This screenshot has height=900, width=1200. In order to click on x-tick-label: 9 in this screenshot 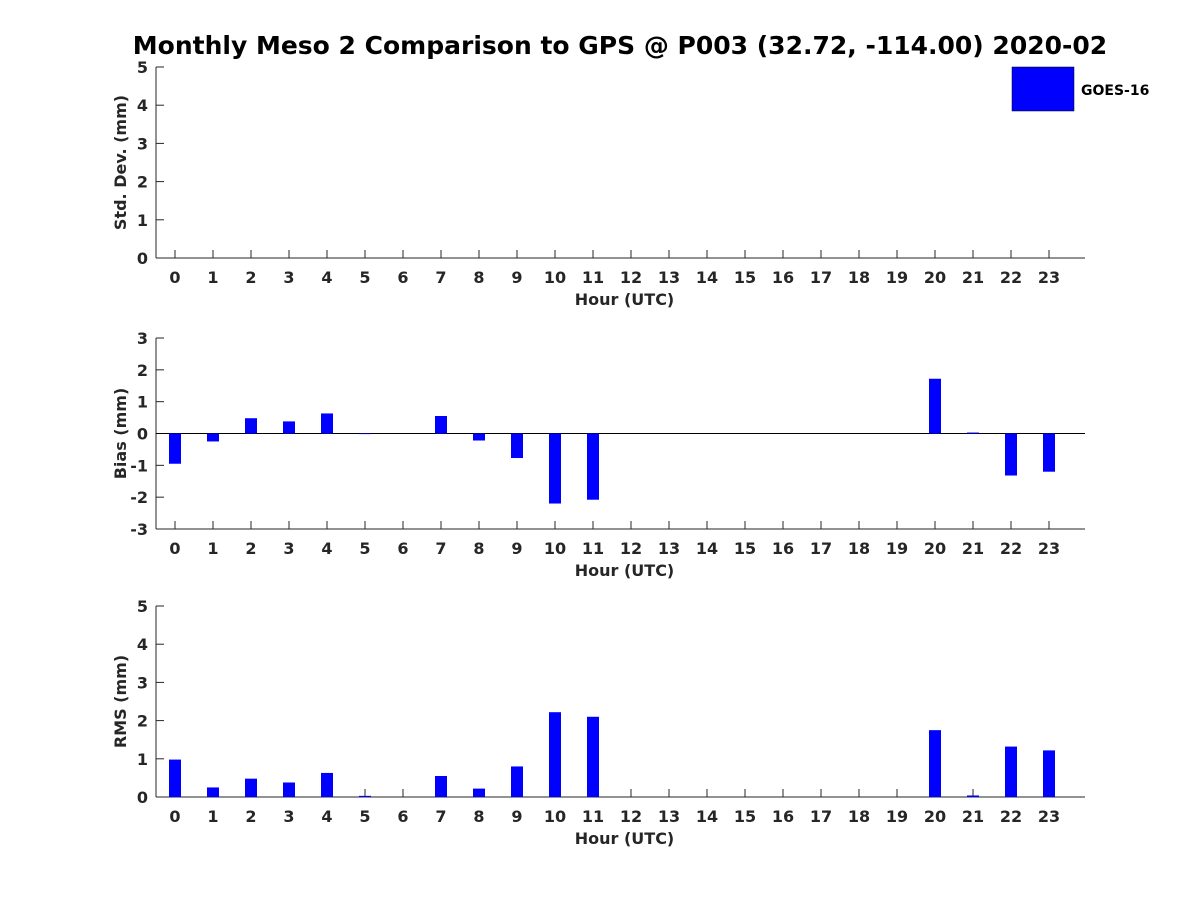, I will do `click(516, 548)`.